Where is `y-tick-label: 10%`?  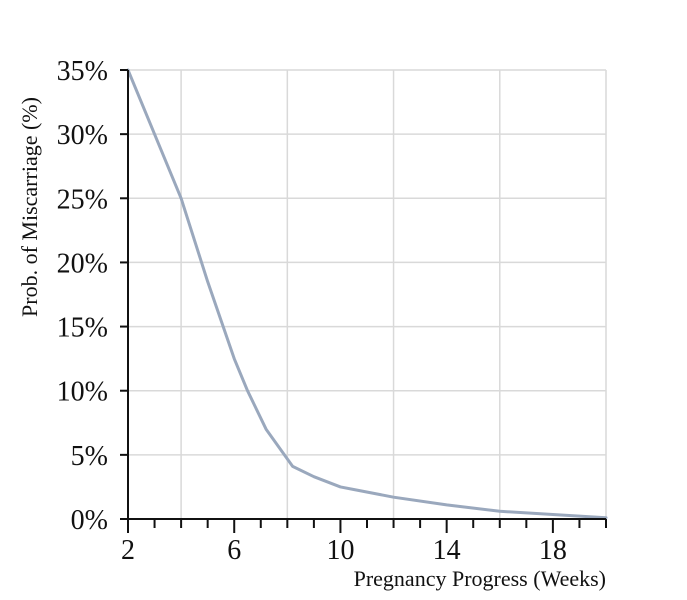 y-tick-label: 10% is located at coordinates (82, 392).